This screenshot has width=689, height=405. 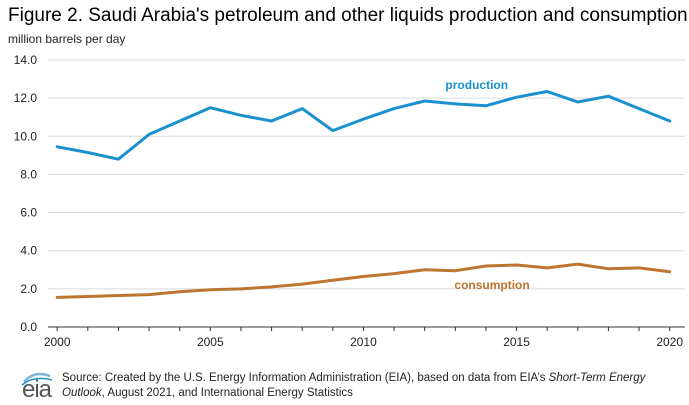 What do you see at coordinates (67, 39) in the screenshot?
I see `y-axis-units: million barrels per day` at bounding box center [67, 39].